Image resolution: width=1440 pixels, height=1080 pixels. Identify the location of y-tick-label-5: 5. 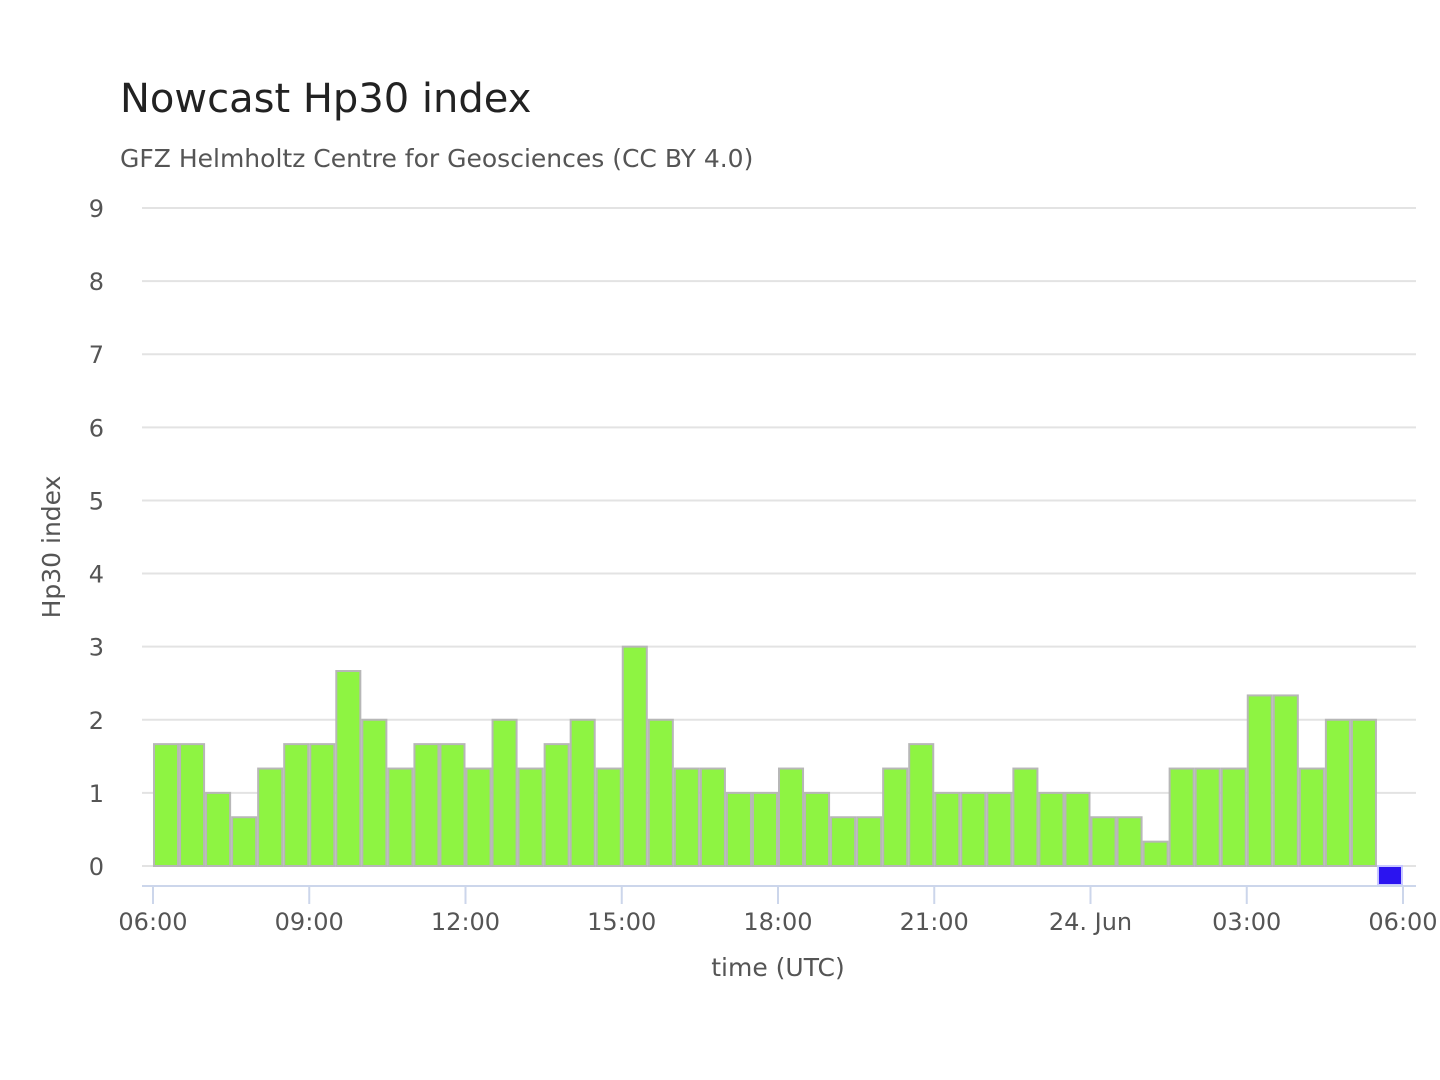
(96, 501).